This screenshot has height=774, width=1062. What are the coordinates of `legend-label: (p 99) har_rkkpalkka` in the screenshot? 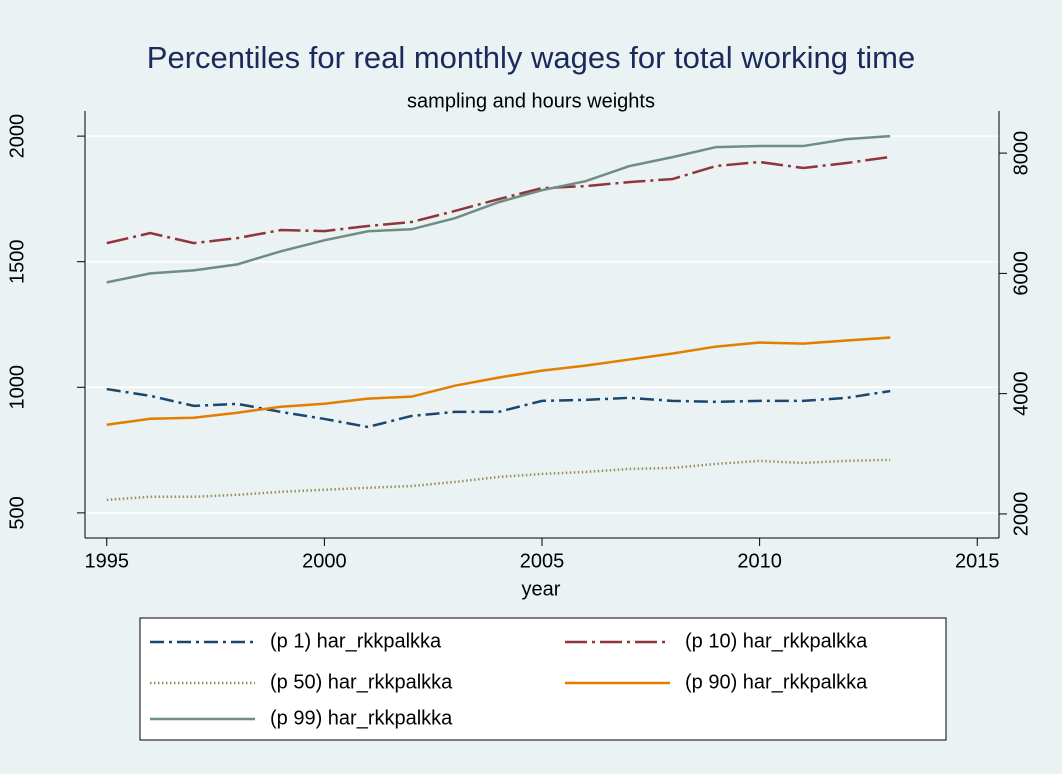 It's located at (361, 718).